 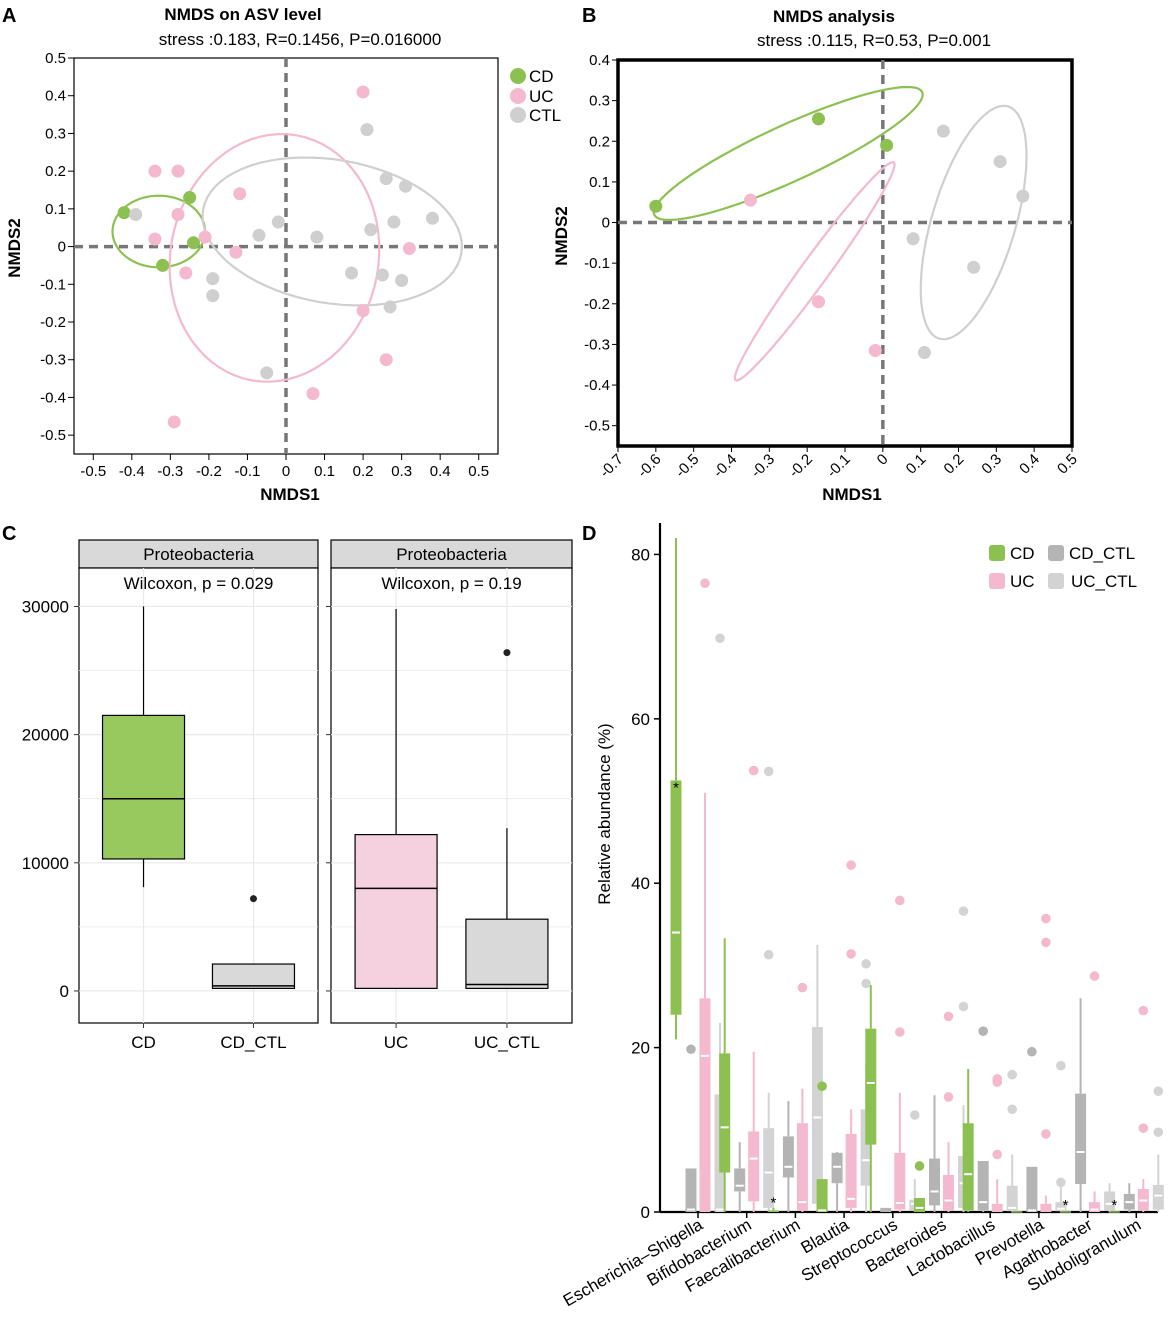 What do you see at coordinates (1056, 553) in the screenshot?
I see `legend-d-cdctl-swatch` at bounding box center [1056, 553].